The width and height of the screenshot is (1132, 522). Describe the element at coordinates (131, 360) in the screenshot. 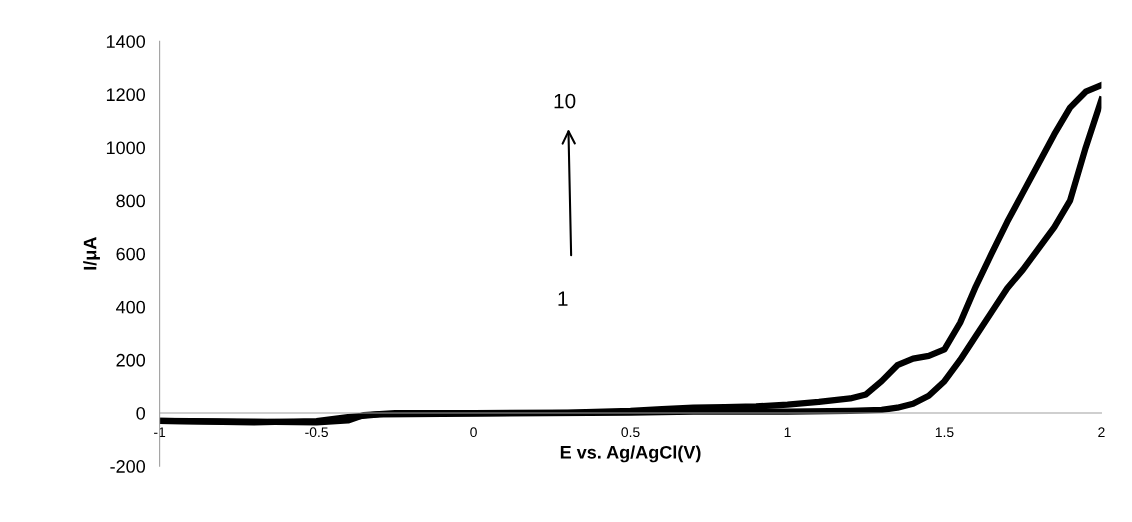

I see `y-tick-label: 200` at that location.